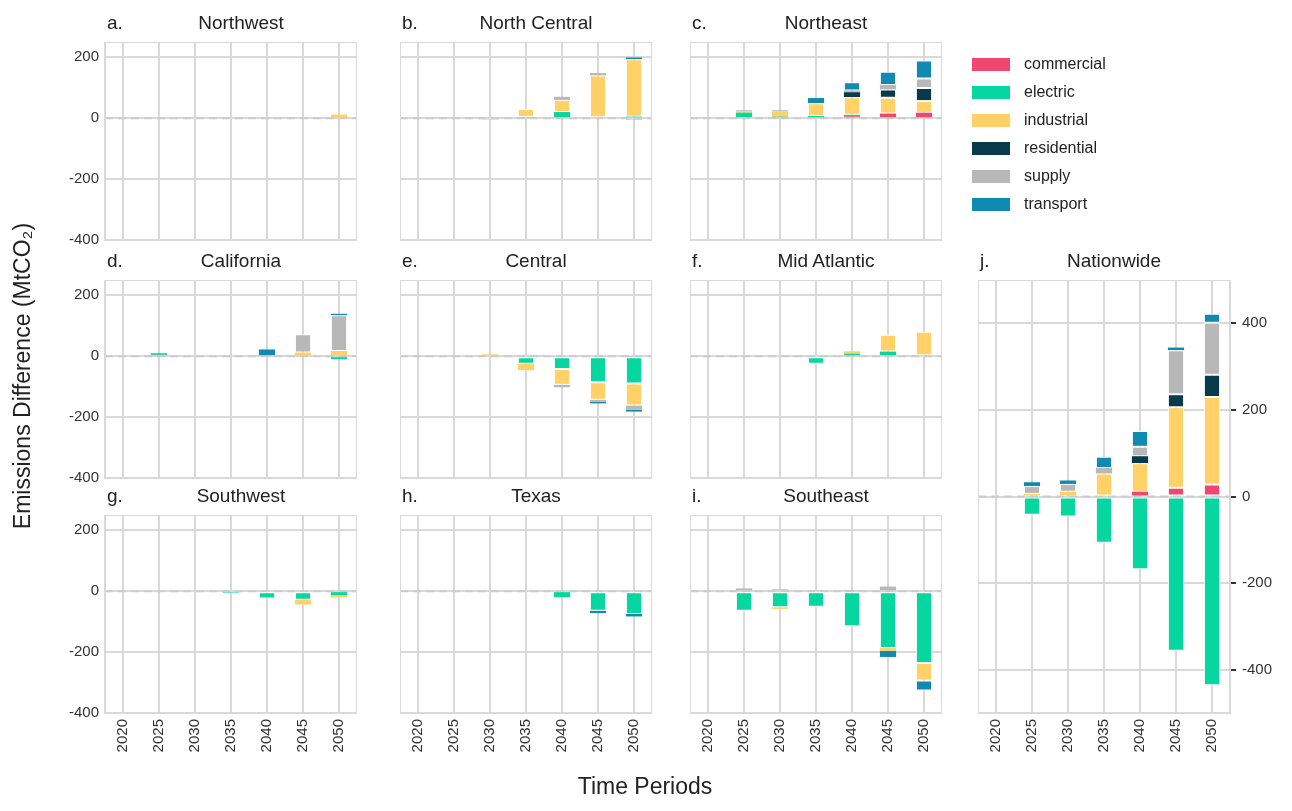 Image resolution: width=1292 pixels, height=811 pixels. What do you see at coordinates (826, 261) in the screenshot?
I see `chart-title: Mid Atlantic` at bounding box center [826, 261].